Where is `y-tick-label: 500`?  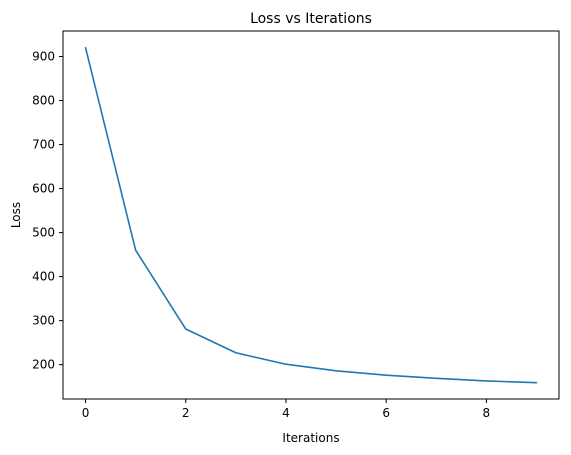
y-tick-label: 500 is located at coordinates (43, 233).